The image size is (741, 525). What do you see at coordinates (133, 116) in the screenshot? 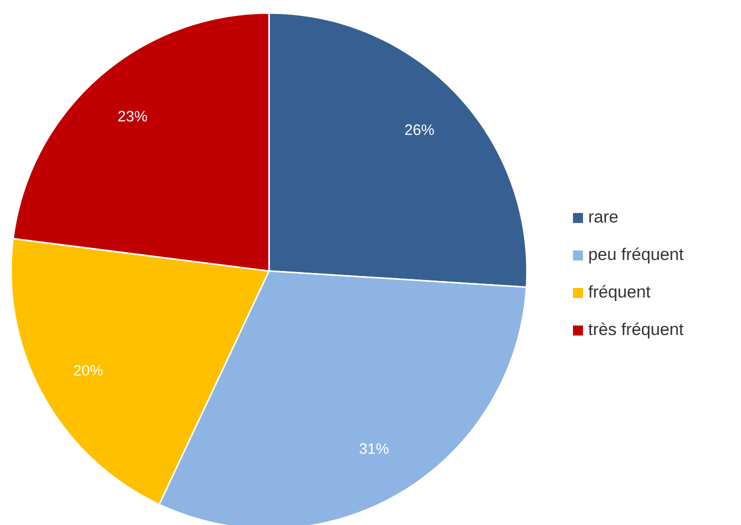
I see `data-label: 23%` at bounding box center [133, 116].